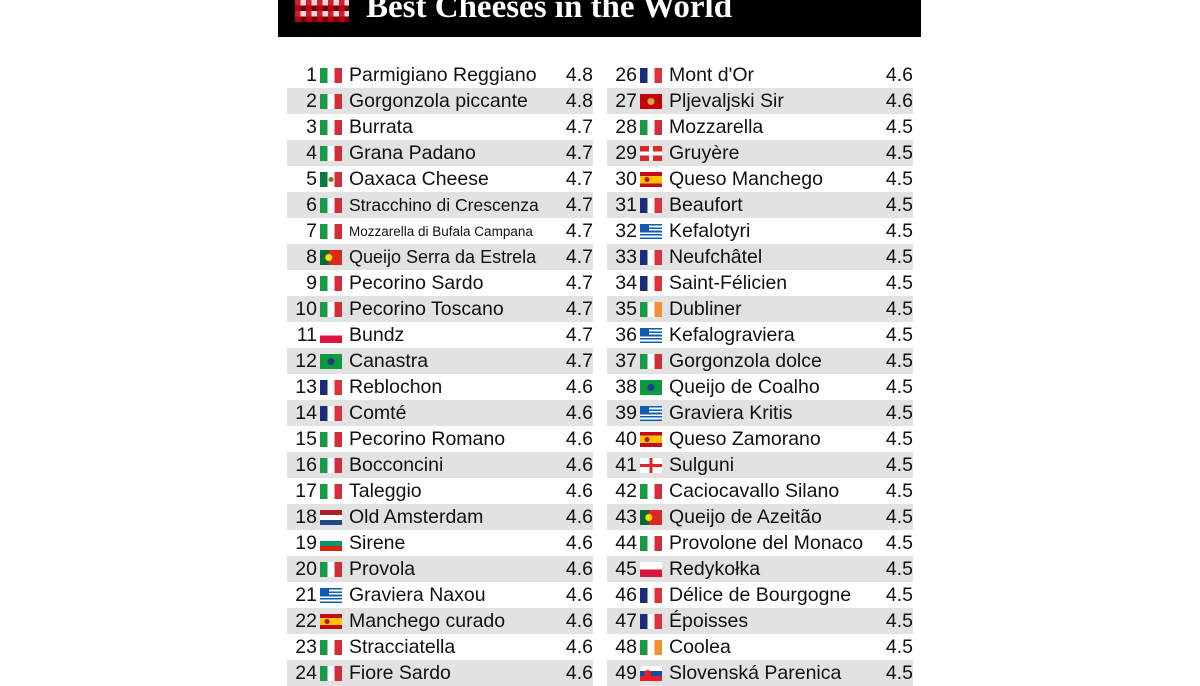  I want to click on cheese-name: Redykołka, so click(715, 568).